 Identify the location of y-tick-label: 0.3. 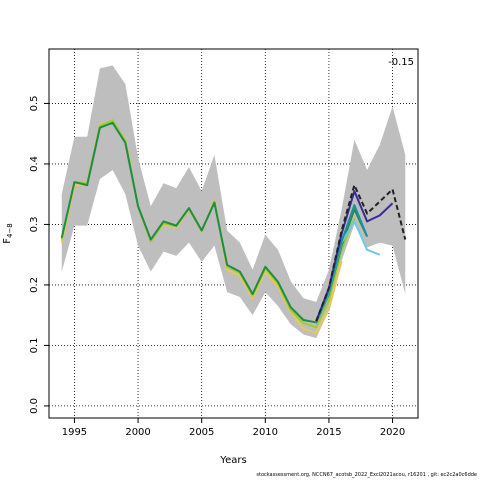
(34, 224).